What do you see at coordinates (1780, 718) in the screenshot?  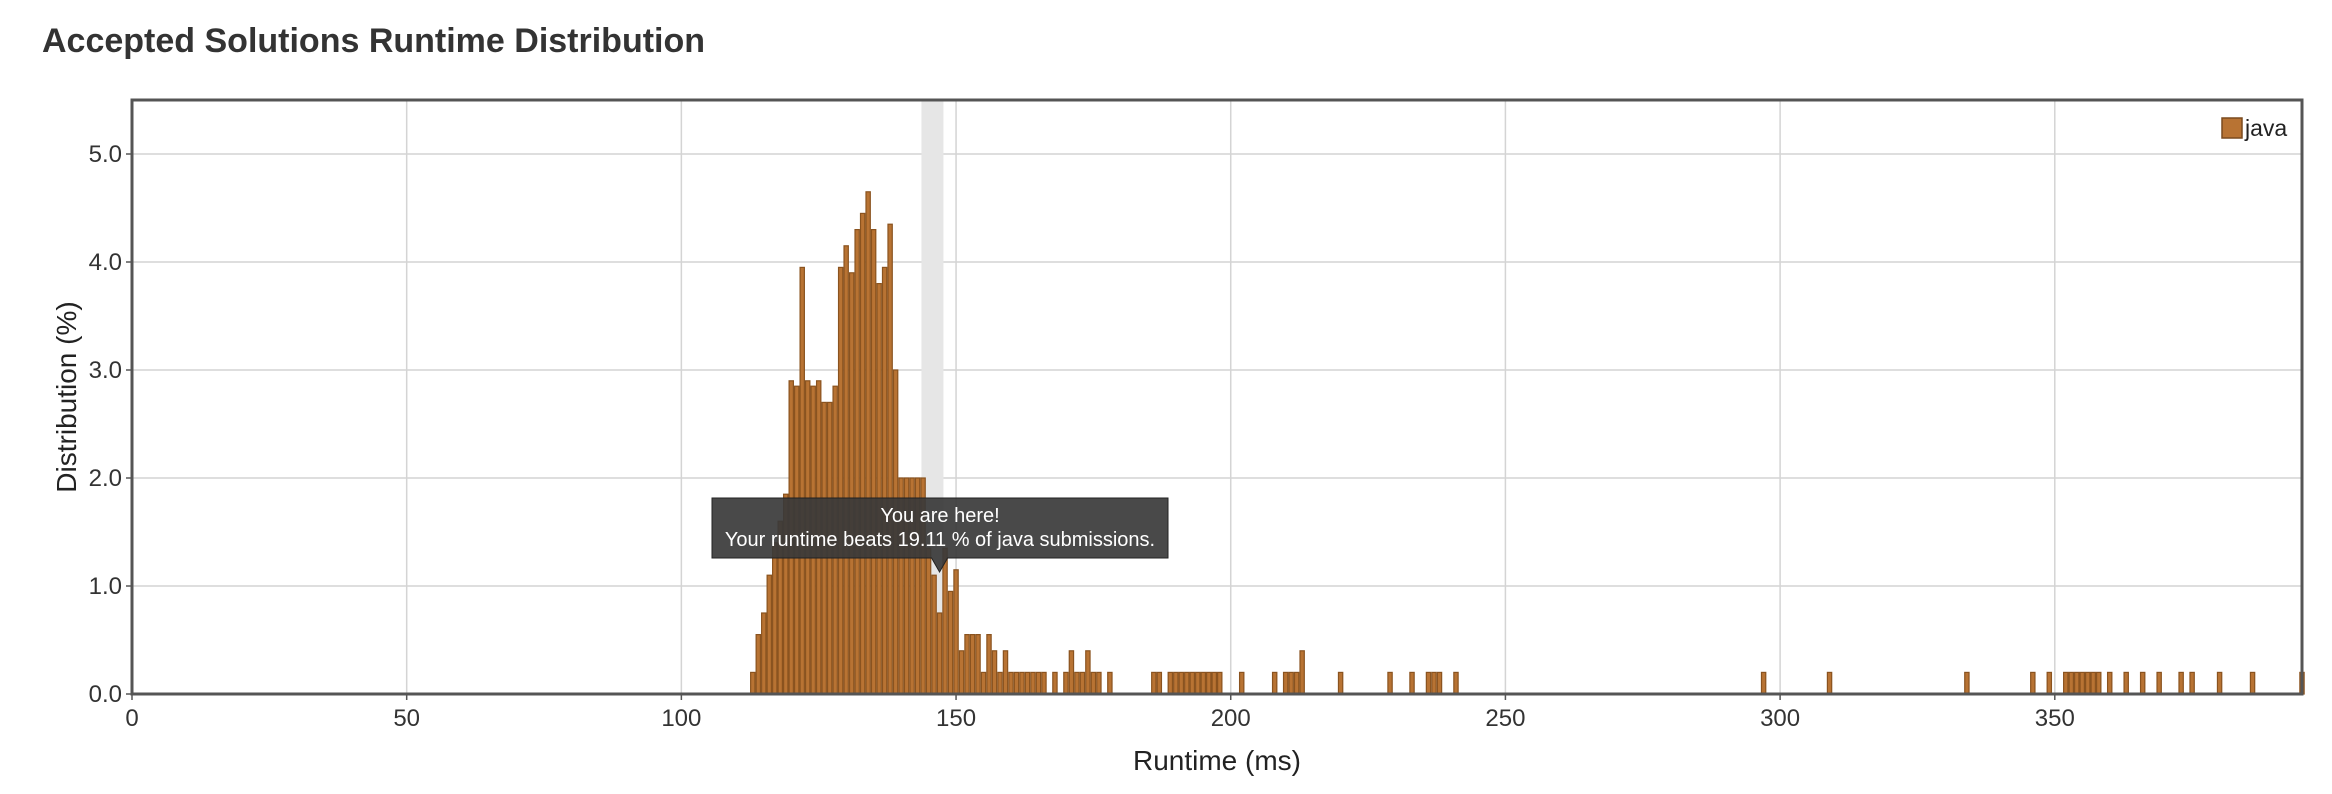 I see `x-tick-label: 300` at bounding box center [1780, 718].